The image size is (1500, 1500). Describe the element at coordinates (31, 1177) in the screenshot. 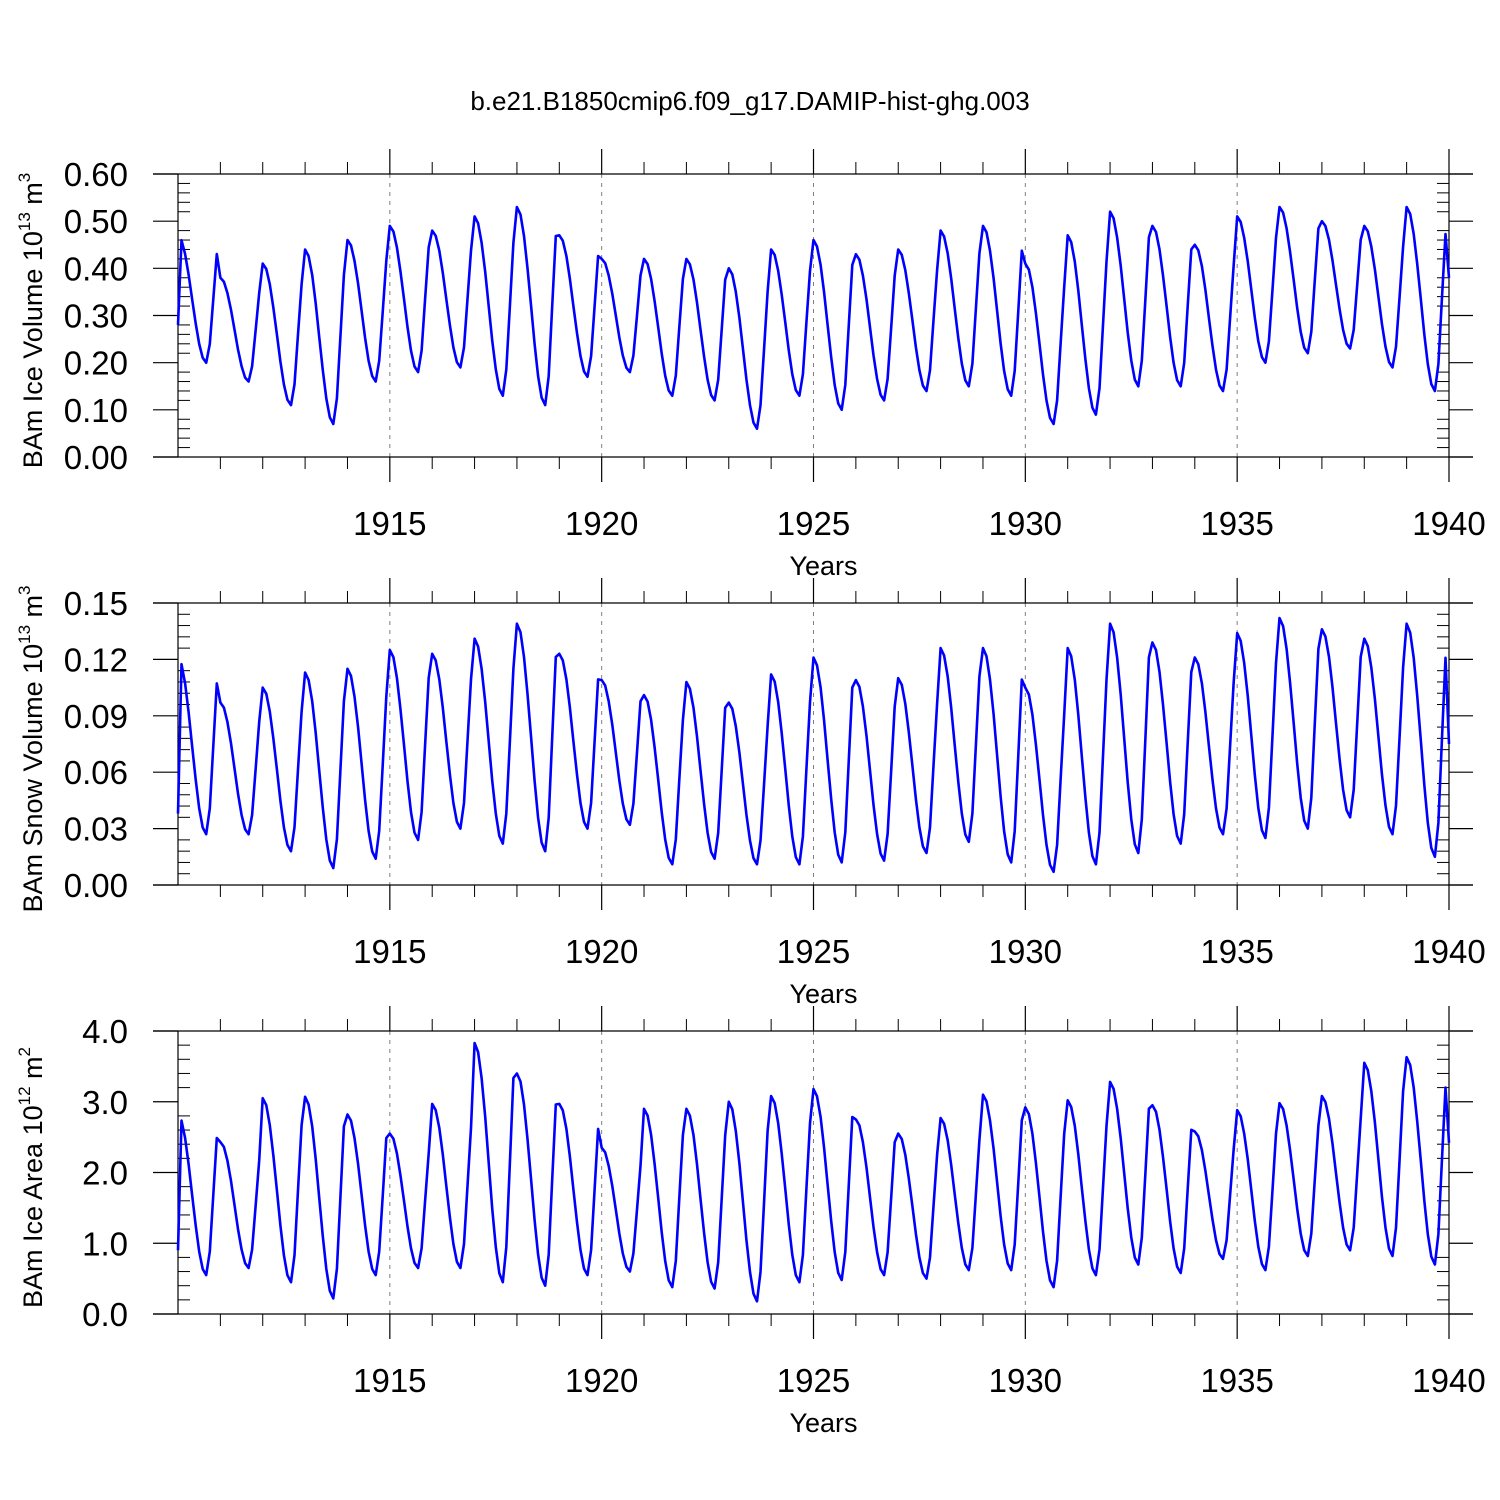

I see `y-axis-title: BAm Ice Area 1012 m2` at that location.